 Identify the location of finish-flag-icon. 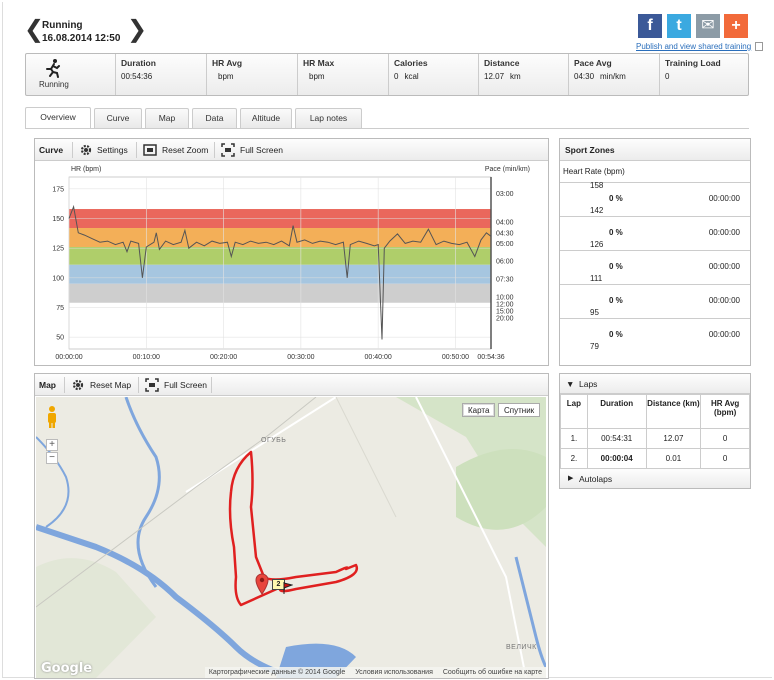
(288, 588).